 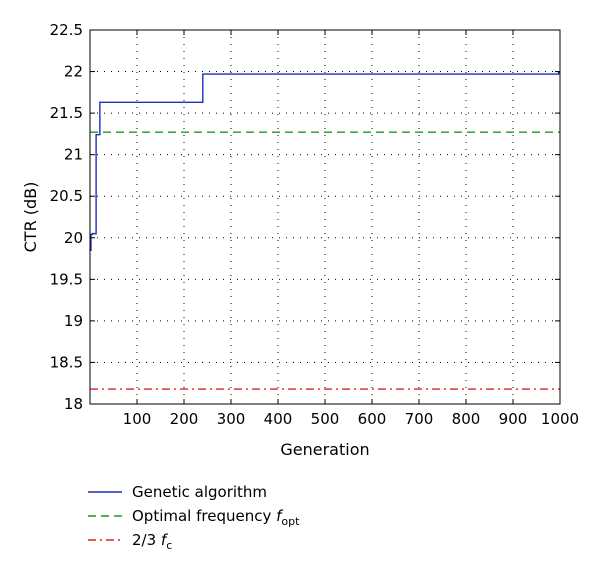 I want to click on y-tick-label: 19.5, so click(x=66, y=279).